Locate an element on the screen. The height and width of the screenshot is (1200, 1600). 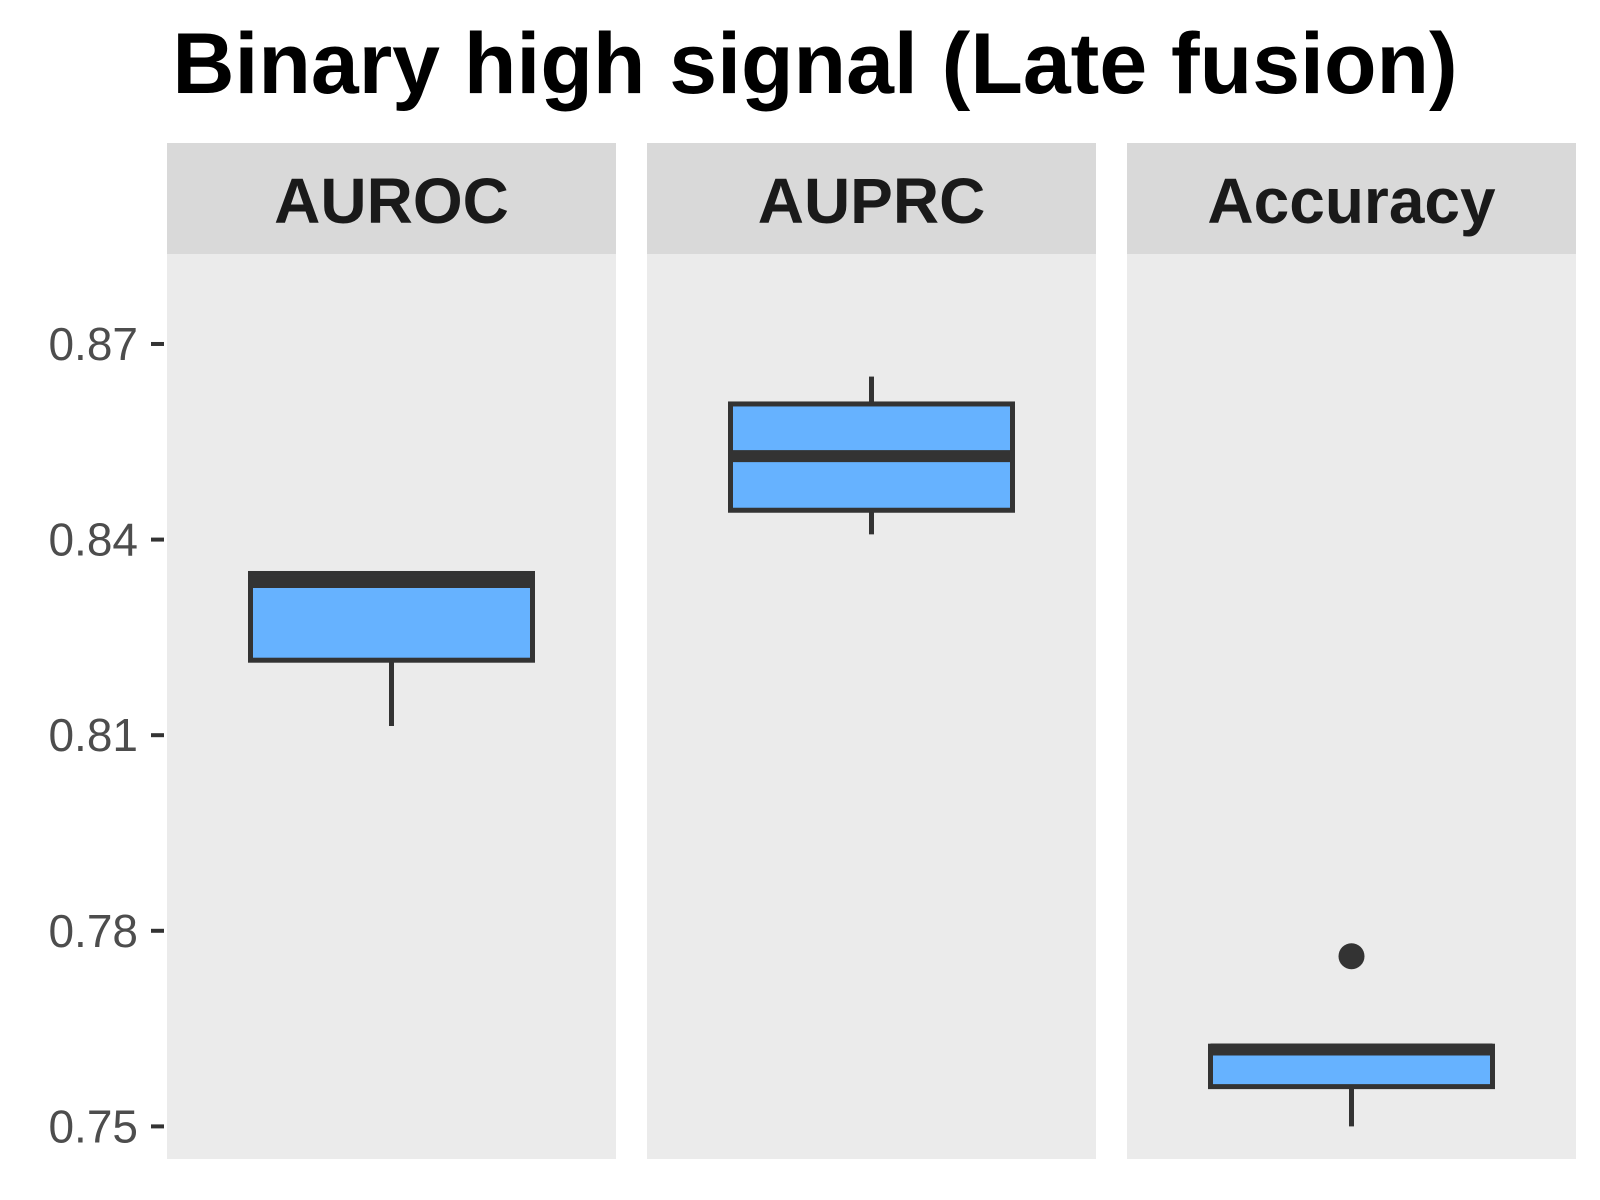
facet-strip-label: AUROC is located at coordinates (391, 201).